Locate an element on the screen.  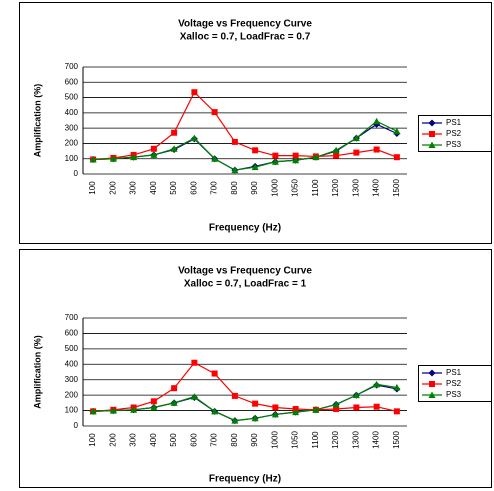
x-axis-label: Frequency (Hz) is located at coordinates (245, 479).